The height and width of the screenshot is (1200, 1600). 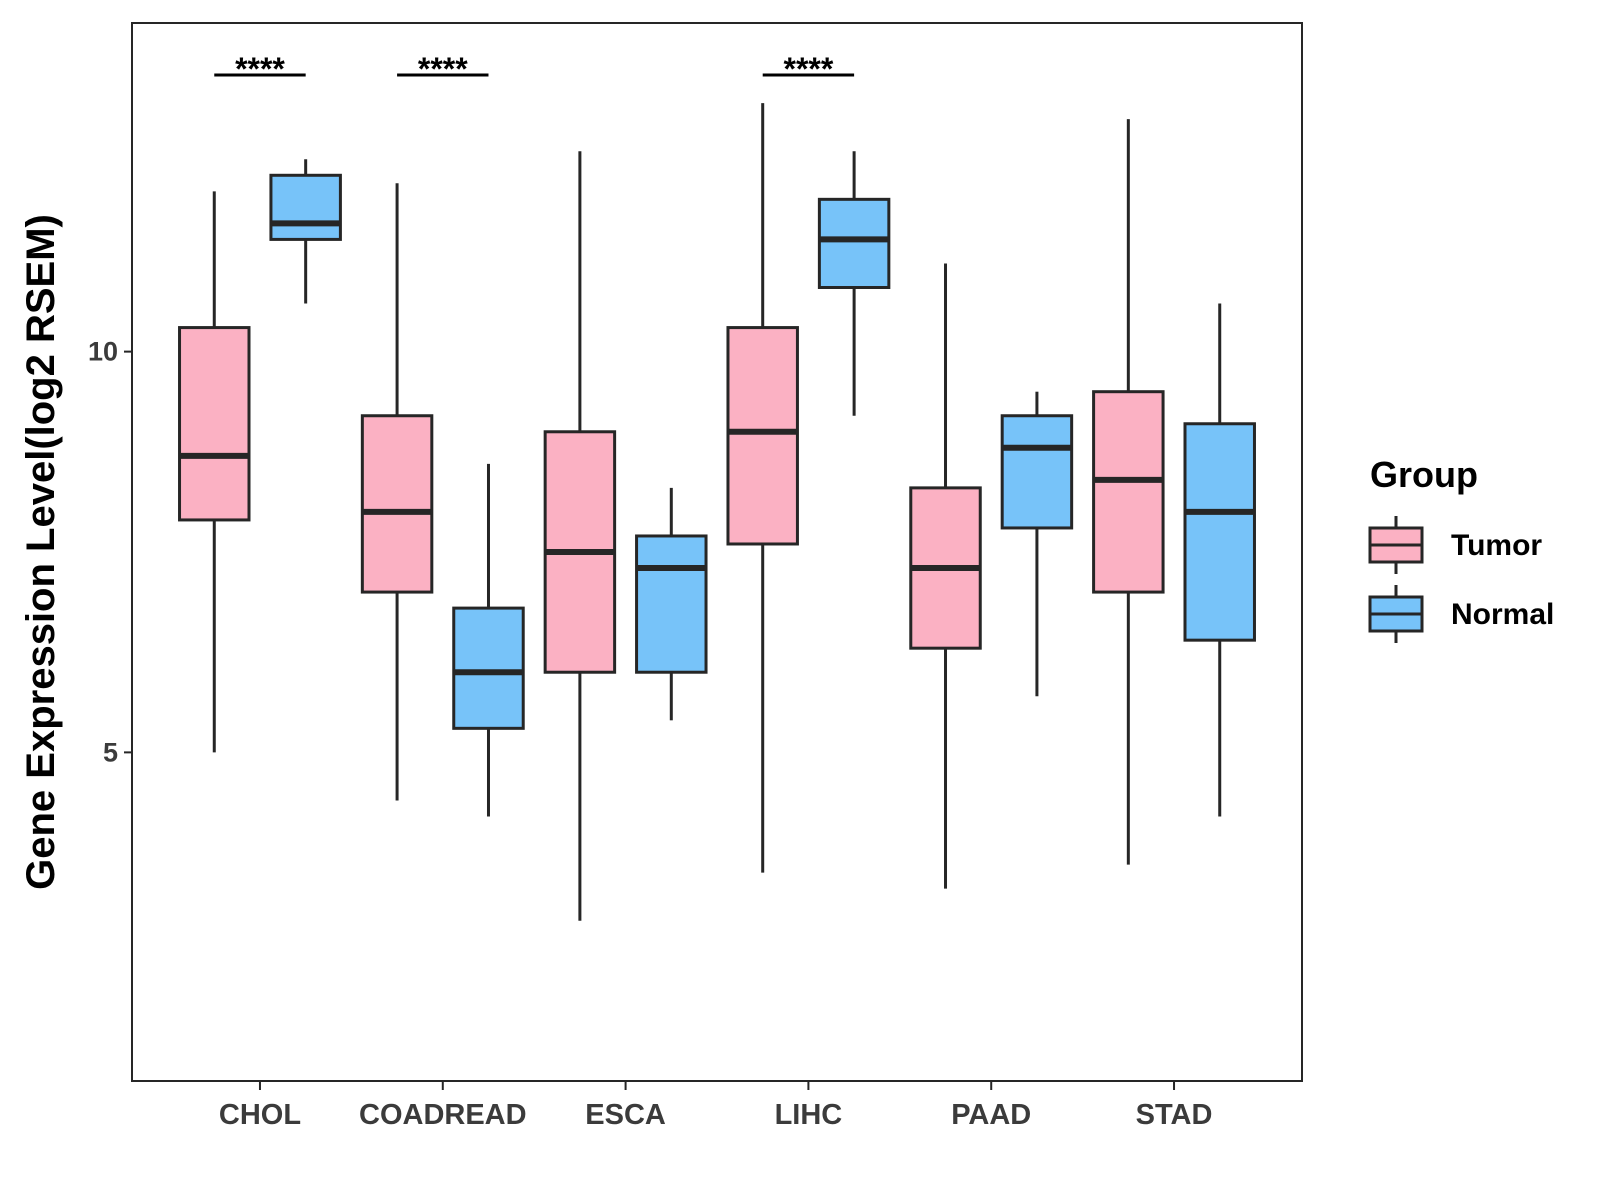 I want to click on legend-entry-tumor: Tumor, so click(x=1455, y=545).